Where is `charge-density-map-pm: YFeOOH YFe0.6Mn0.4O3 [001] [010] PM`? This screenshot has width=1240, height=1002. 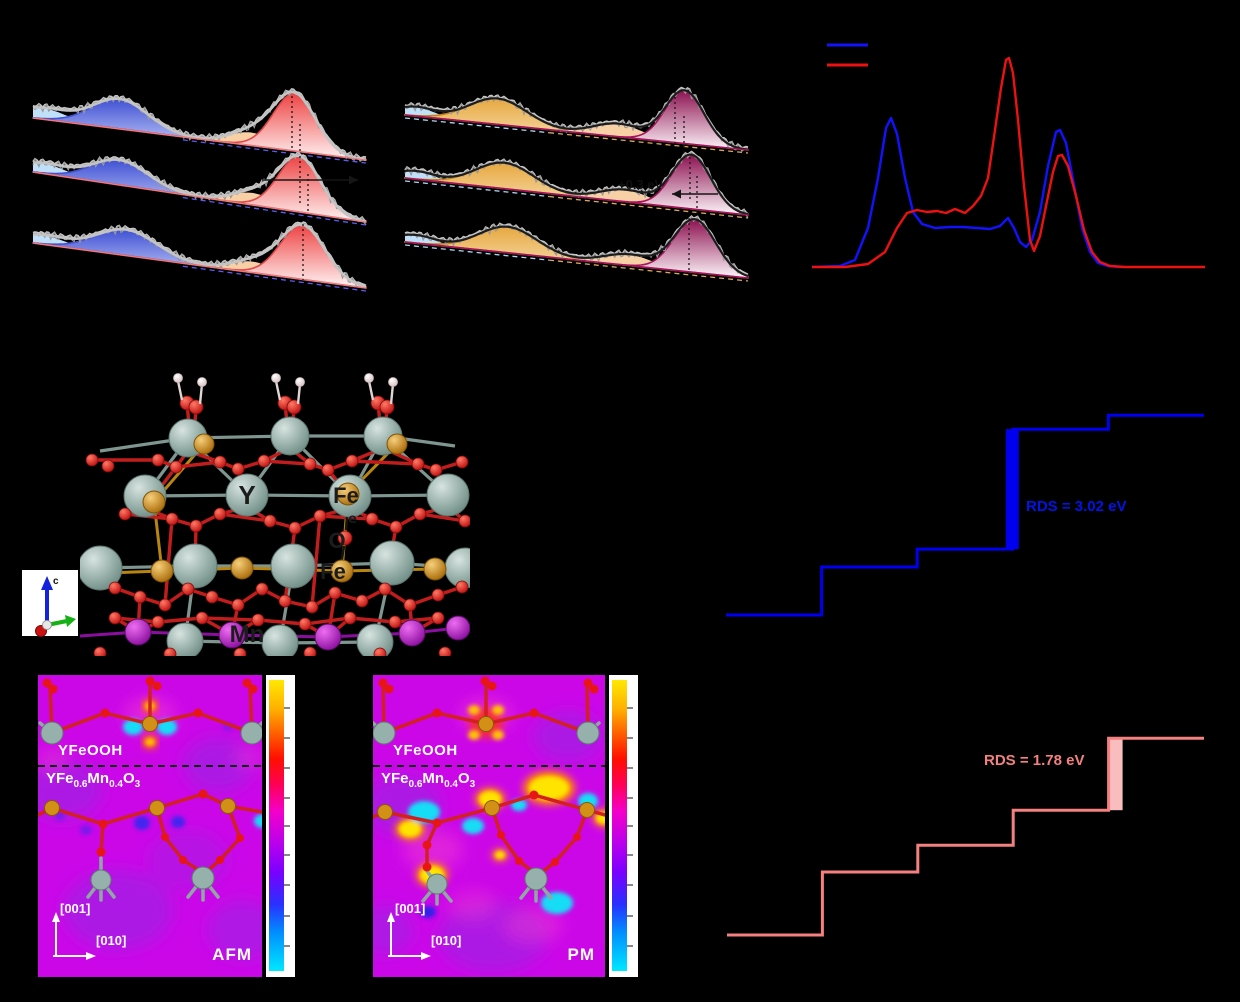 charge-density-map-pm: YFeOOH YFe0.6Mn0.4O3 [001] [010] PM is located at coordinates (489, 826).